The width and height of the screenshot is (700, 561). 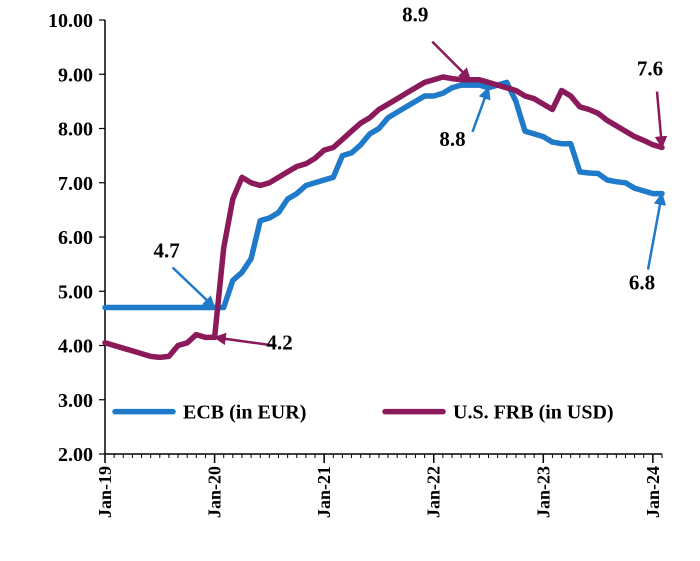 I want to click on x-tick-label: Jan-20, so click(x=215, y=492).